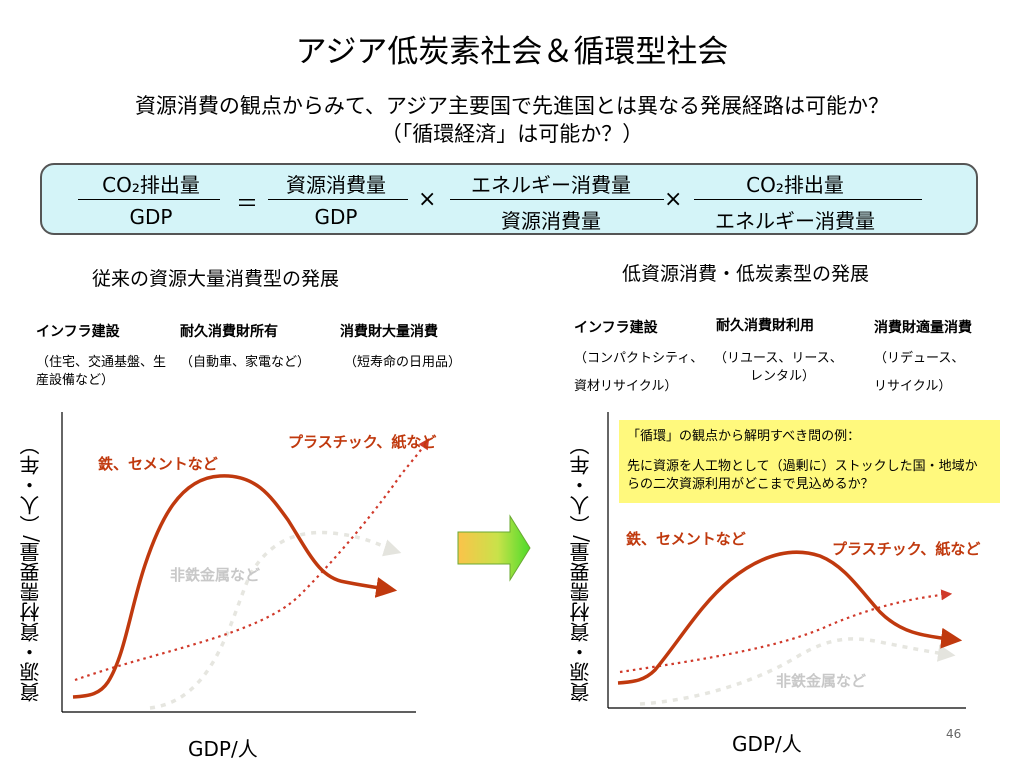 This screenshot has height=768, width=1024. What do you see at coordinates (223, 749) in the screenshot?
I see `left-x-axis-label: GDP/人` at bounding box center [223, 749].